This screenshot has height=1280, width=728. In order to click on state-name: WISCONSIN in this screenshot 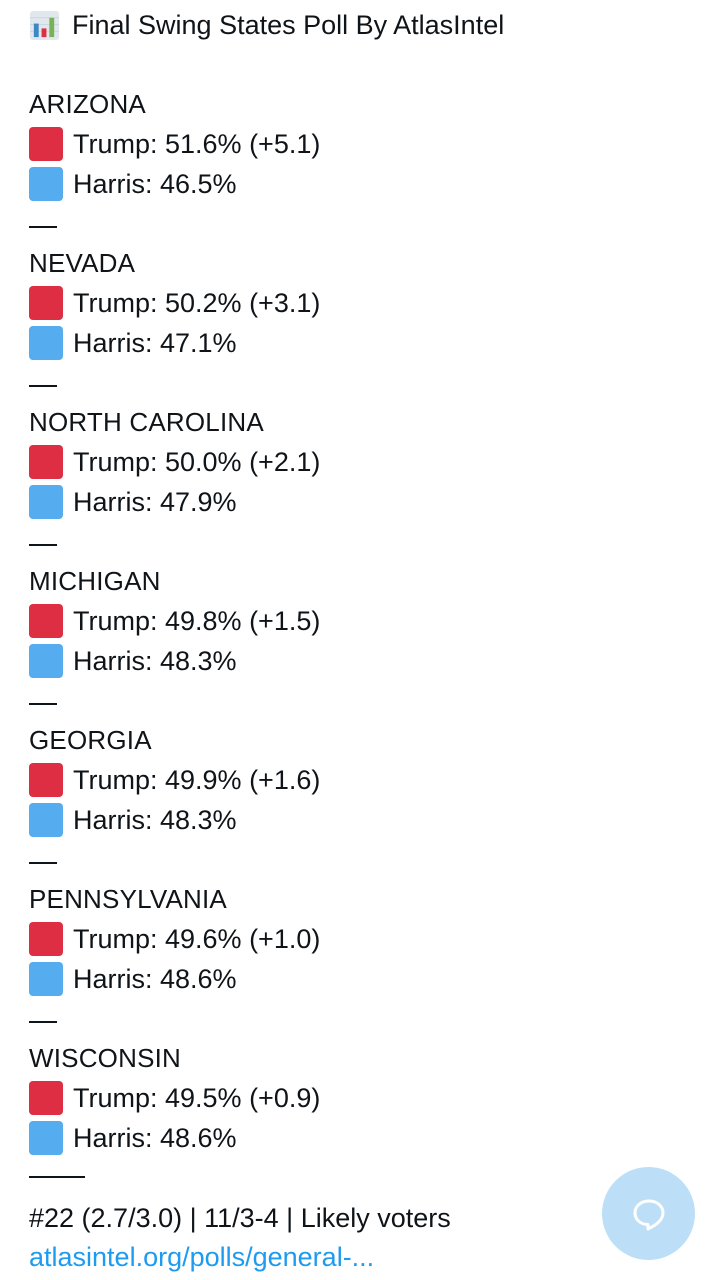, I will do `click(105, 1058)`.